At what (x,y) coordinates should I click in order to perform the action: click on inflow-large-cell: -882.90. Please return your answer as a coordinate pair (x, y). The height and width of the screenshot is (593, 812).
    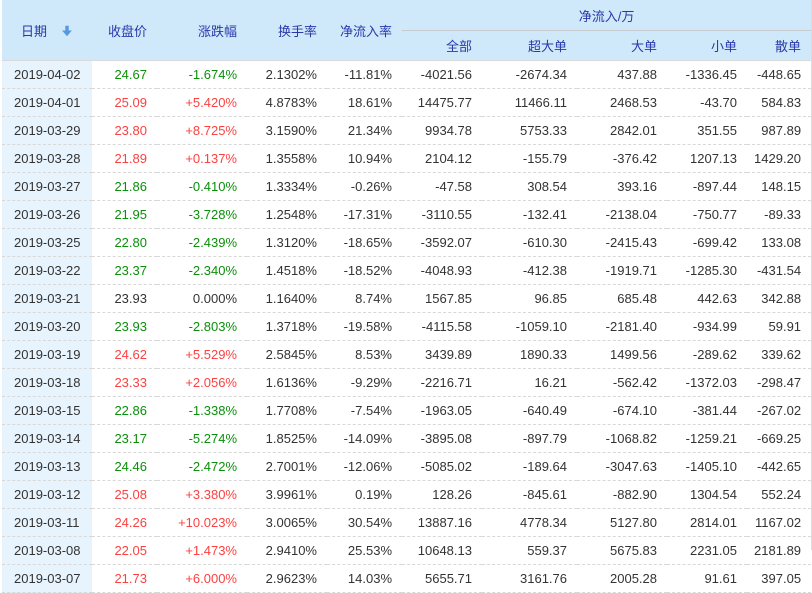
    Looking at the image, I should click on (622, 494).